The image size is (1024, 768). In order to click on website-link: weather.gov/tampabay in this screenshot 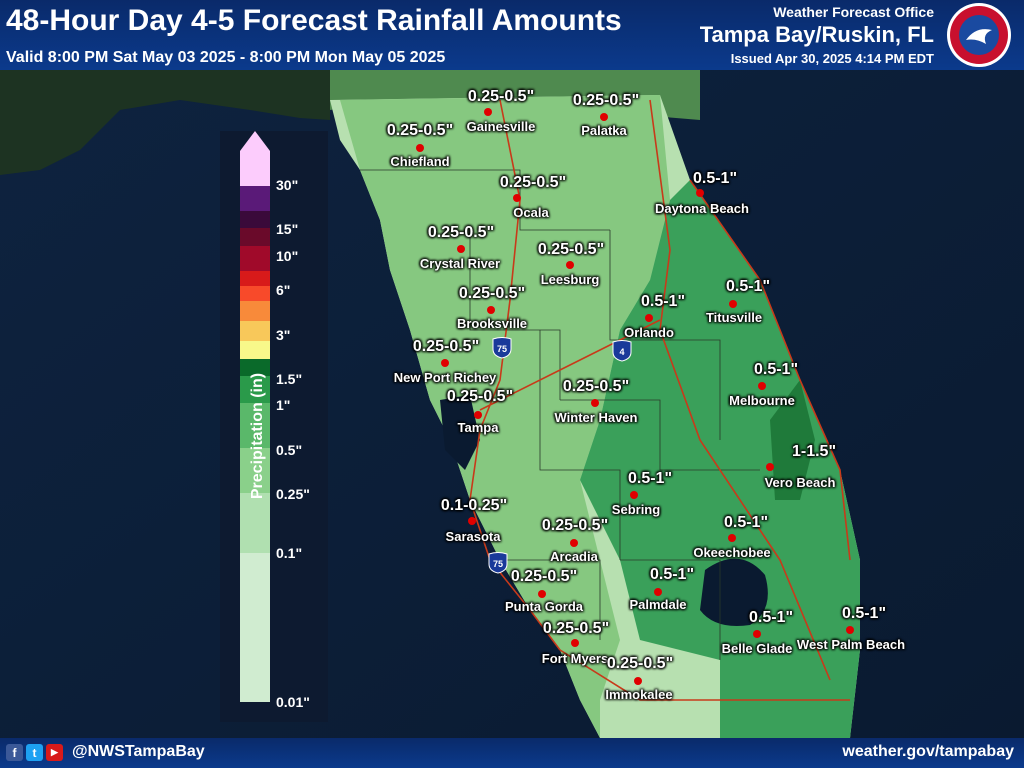, I will do `click(928, 751)`.